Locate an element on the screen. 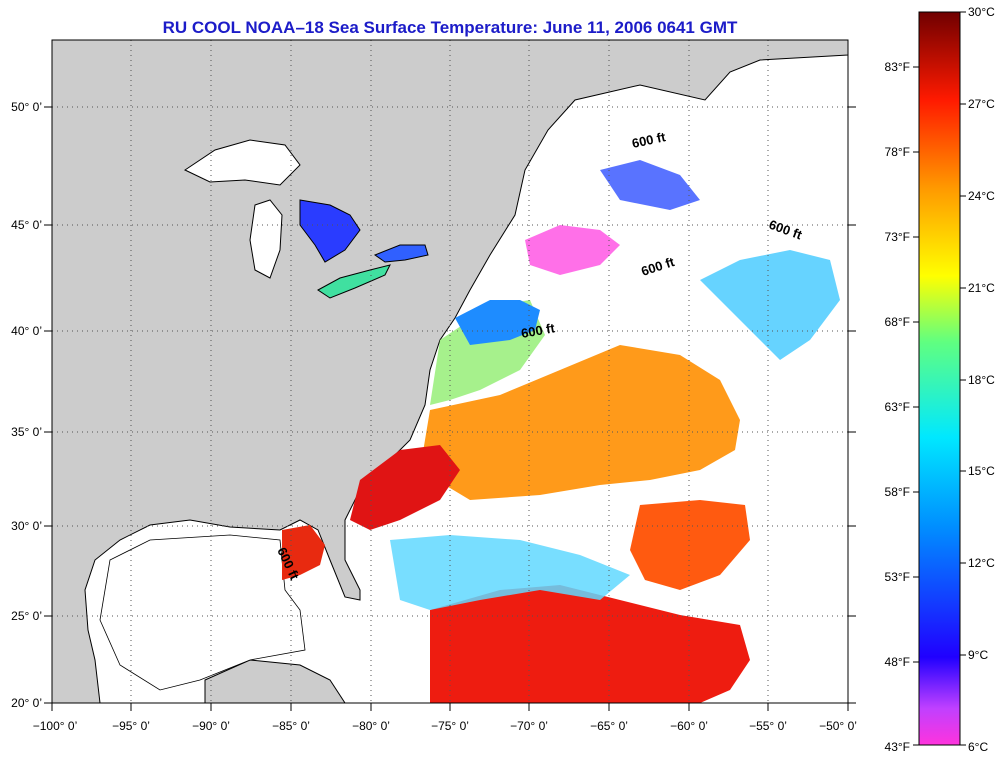 This screenshot has width=1008, height=761. colorbar-c-9: 9°C is located at coordinates (978, 655).